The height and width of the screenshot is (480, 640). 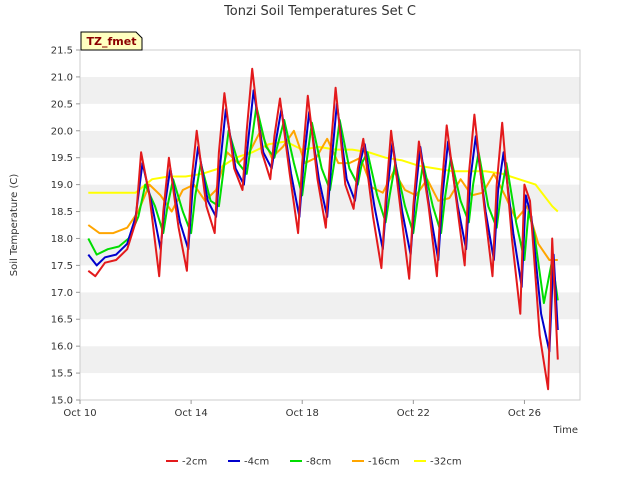 What do you see at coordinates (62, 401) in the screenshot?
I see `y-tick-label: 15.0` at bounding box center [62, 401].